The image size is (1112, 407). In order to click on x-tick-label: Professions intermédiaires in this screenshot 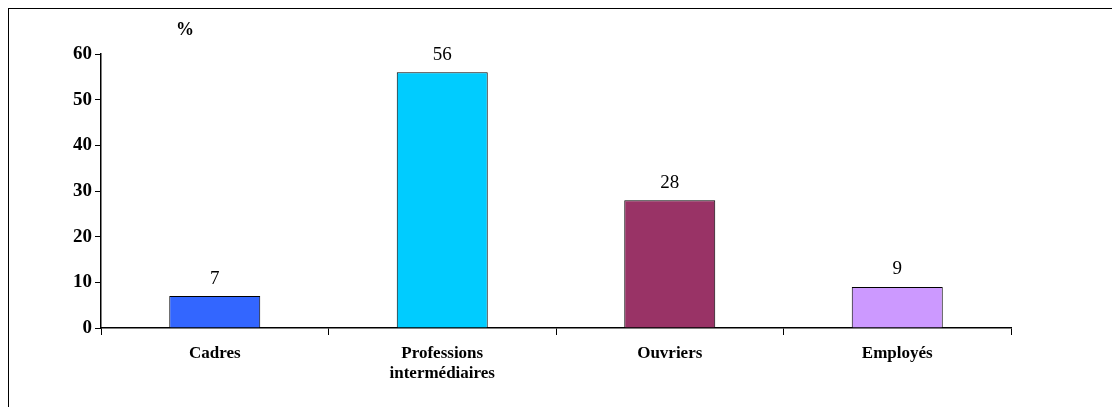, I will do `click(442, 362)`.